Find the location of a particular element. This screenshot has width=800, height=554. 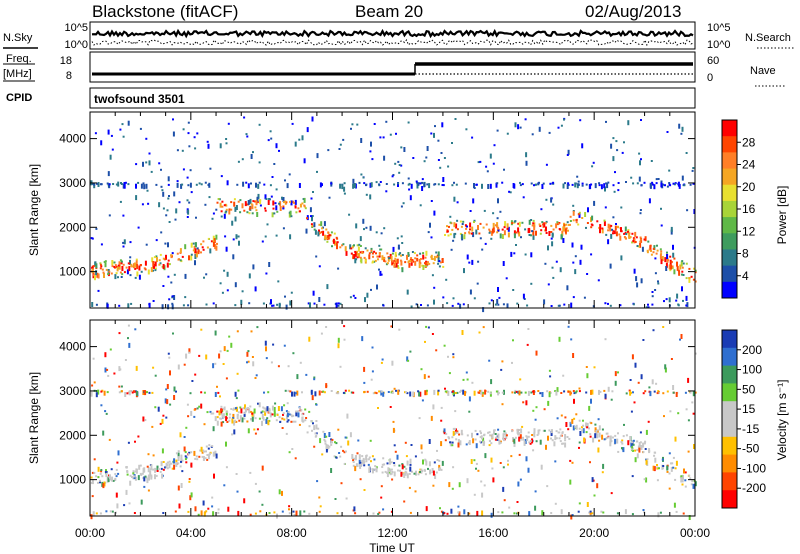

x-tick-label: 00:00 is located at coordinates (695, 533).